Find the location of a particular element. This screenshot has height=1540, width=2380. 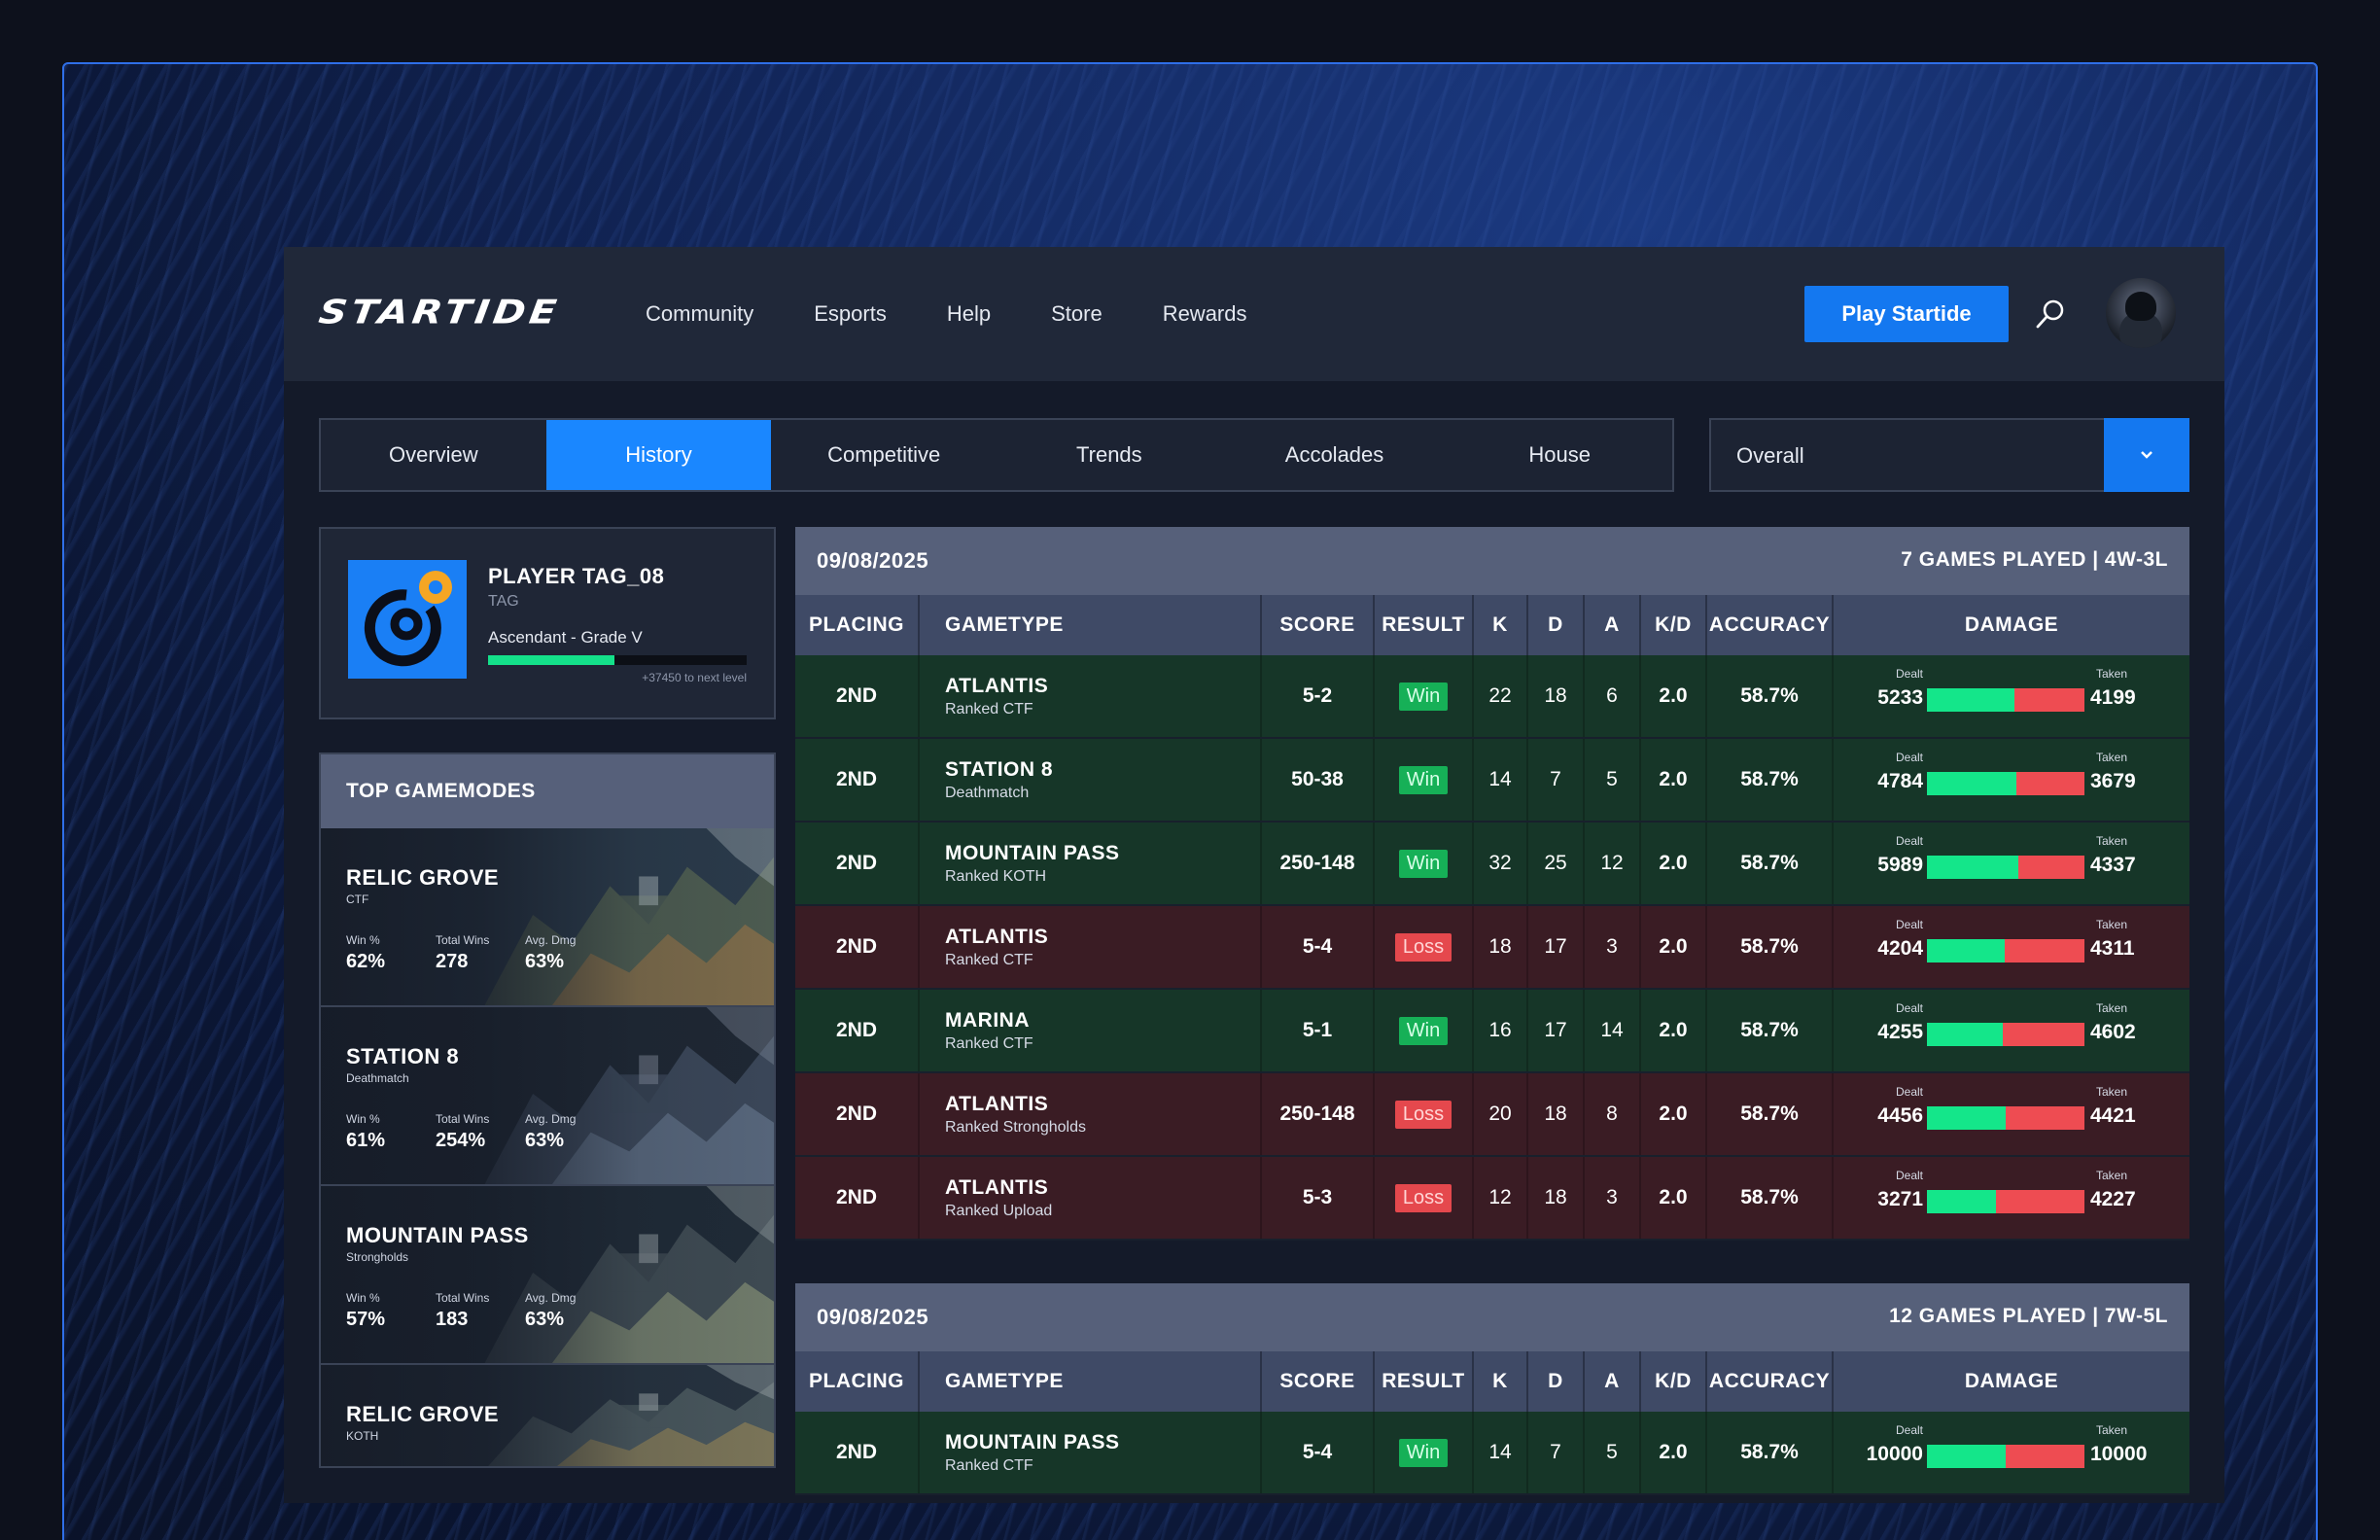

damage-dealt: 3271 is located at coordinates (1900, 1199).